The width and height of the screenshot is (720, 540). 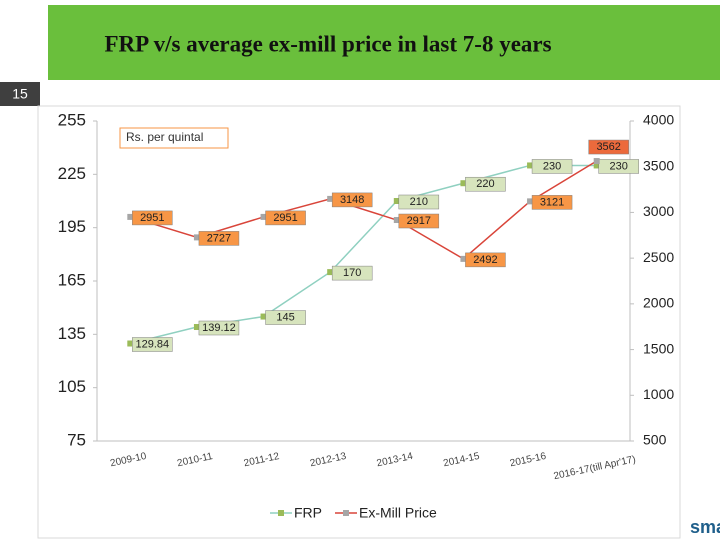 I want to click on data-label: 2917, so click(x=419, y=221).